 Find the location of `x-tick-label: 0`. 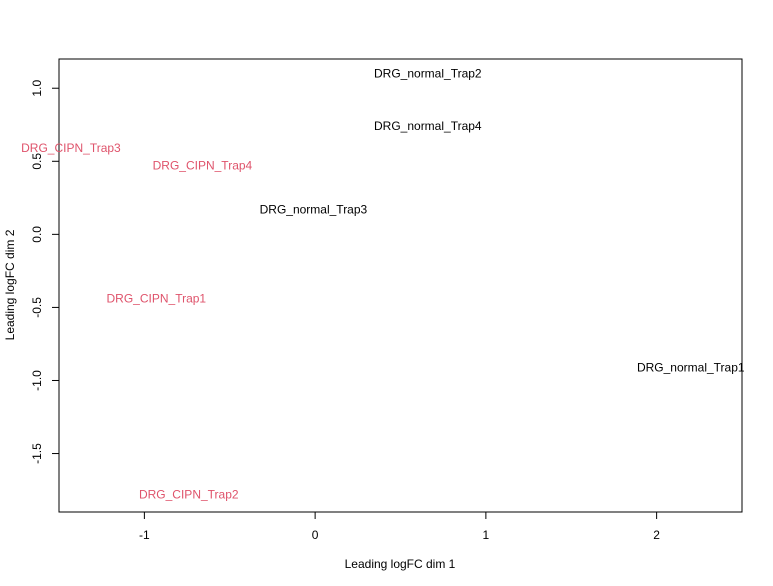

x-tick-label: 0 is located at coordinates (315, 535).